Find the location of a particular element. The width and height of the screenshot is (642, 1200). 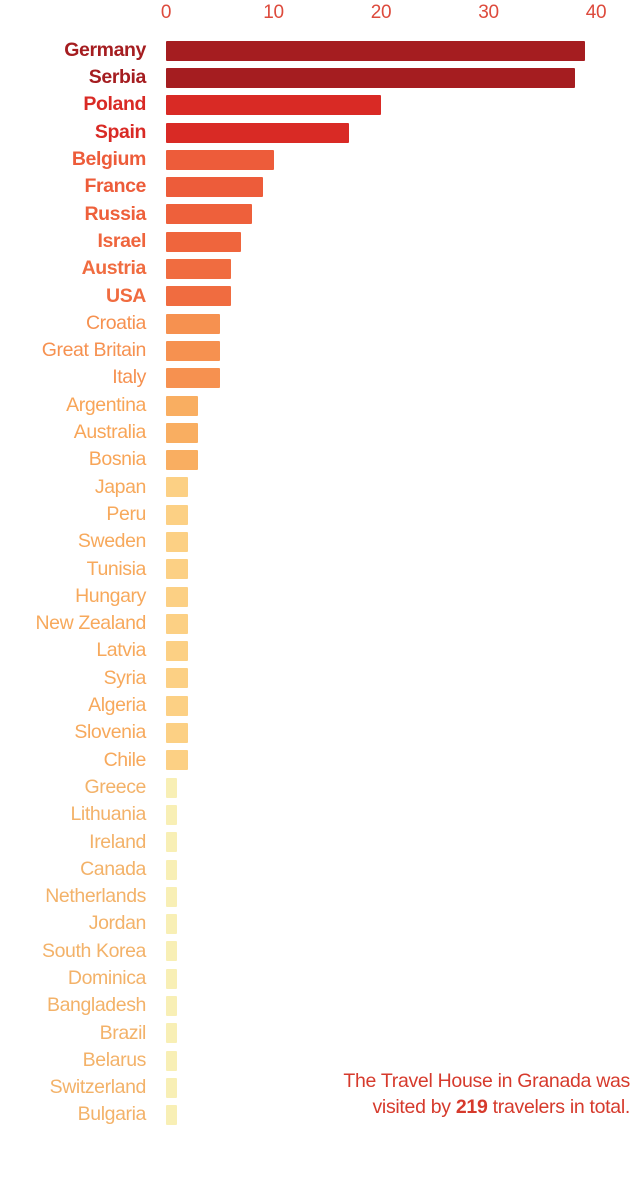

bar-row: Canada is located at coordinates (321, 869).